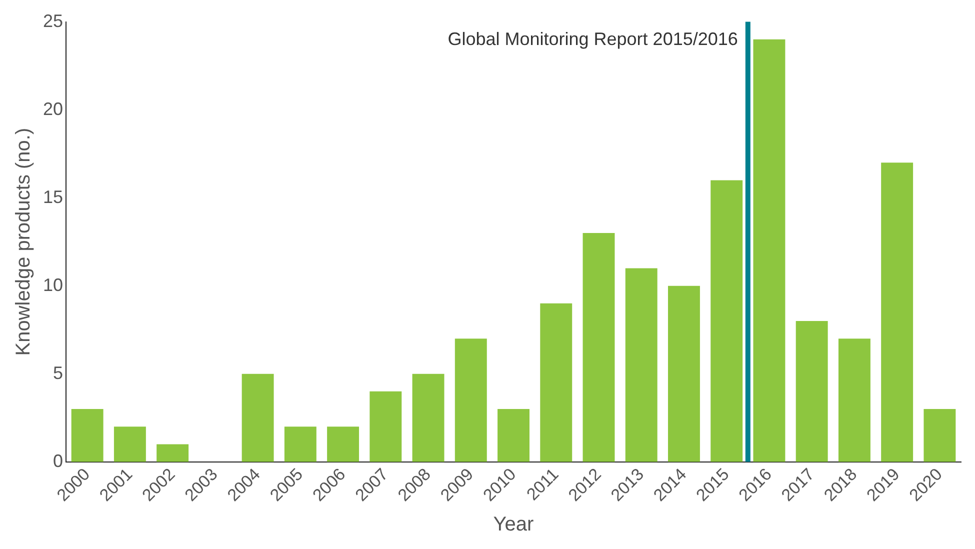 The width and height of the screenshot is (975, 549). What do you see at coordinates (58, 372) in the screenshot?
I see `y-tick-label: 5` at bounding box center [58, 372].